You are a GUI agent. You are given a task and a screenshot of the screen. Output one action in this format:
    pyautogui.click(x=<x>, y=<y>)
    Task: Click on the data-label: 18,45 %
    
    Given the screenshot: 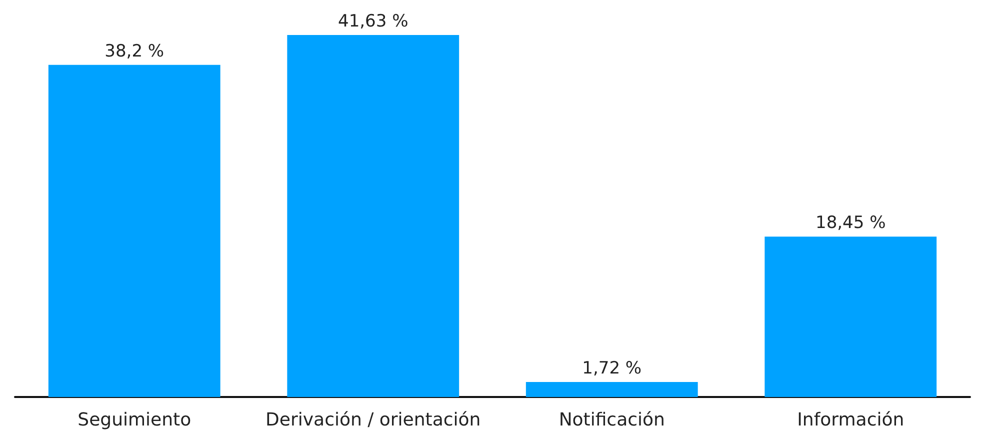 What is the action you would take?
    pyautogui.click(x=851, y=223)
    